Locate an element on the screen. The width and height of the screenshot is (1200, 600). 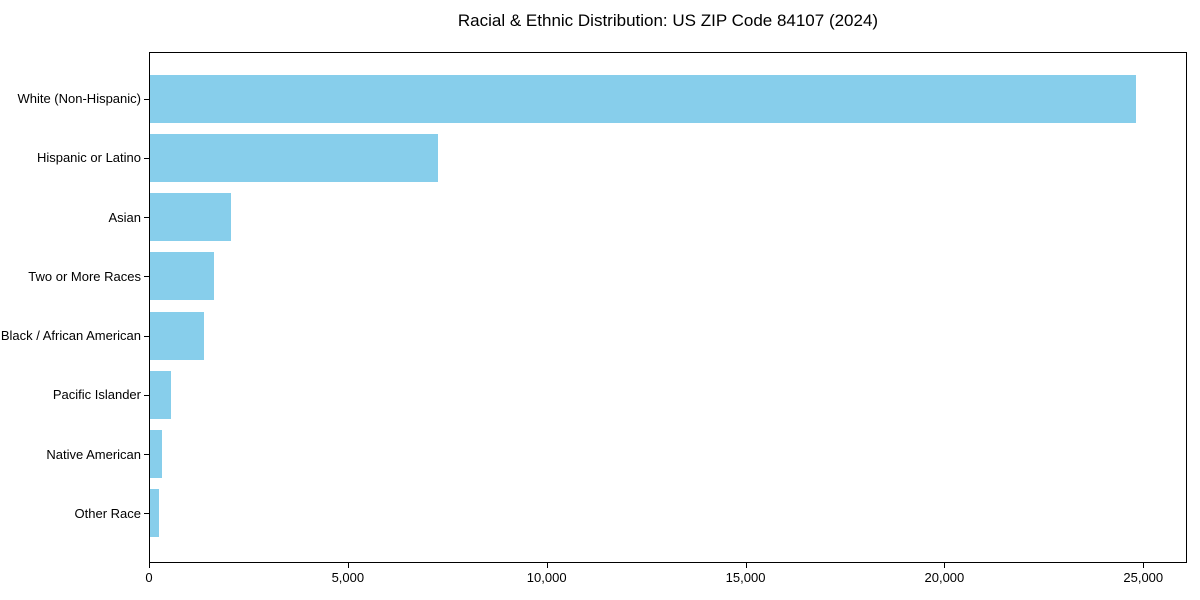
y-category-label: Other Race is located at coordinates (107, 513).